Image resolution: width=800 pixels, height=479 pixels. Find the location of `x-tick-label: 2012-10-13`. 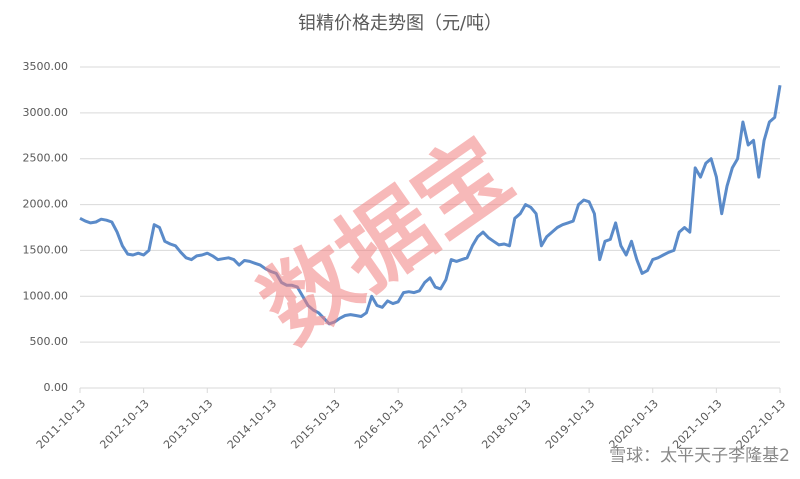

x-tick-label: 2012-10-13 is located at coordinates (124, 424).